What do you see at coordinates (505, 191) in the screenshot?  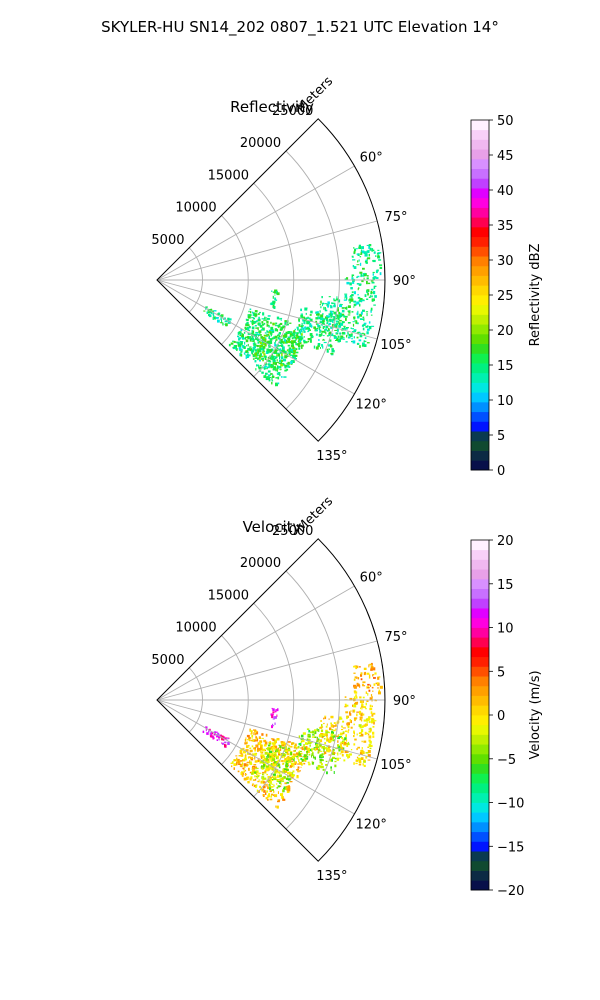 I see `colorbar-tick-label-40: 40` at bounding box center [505, 191].